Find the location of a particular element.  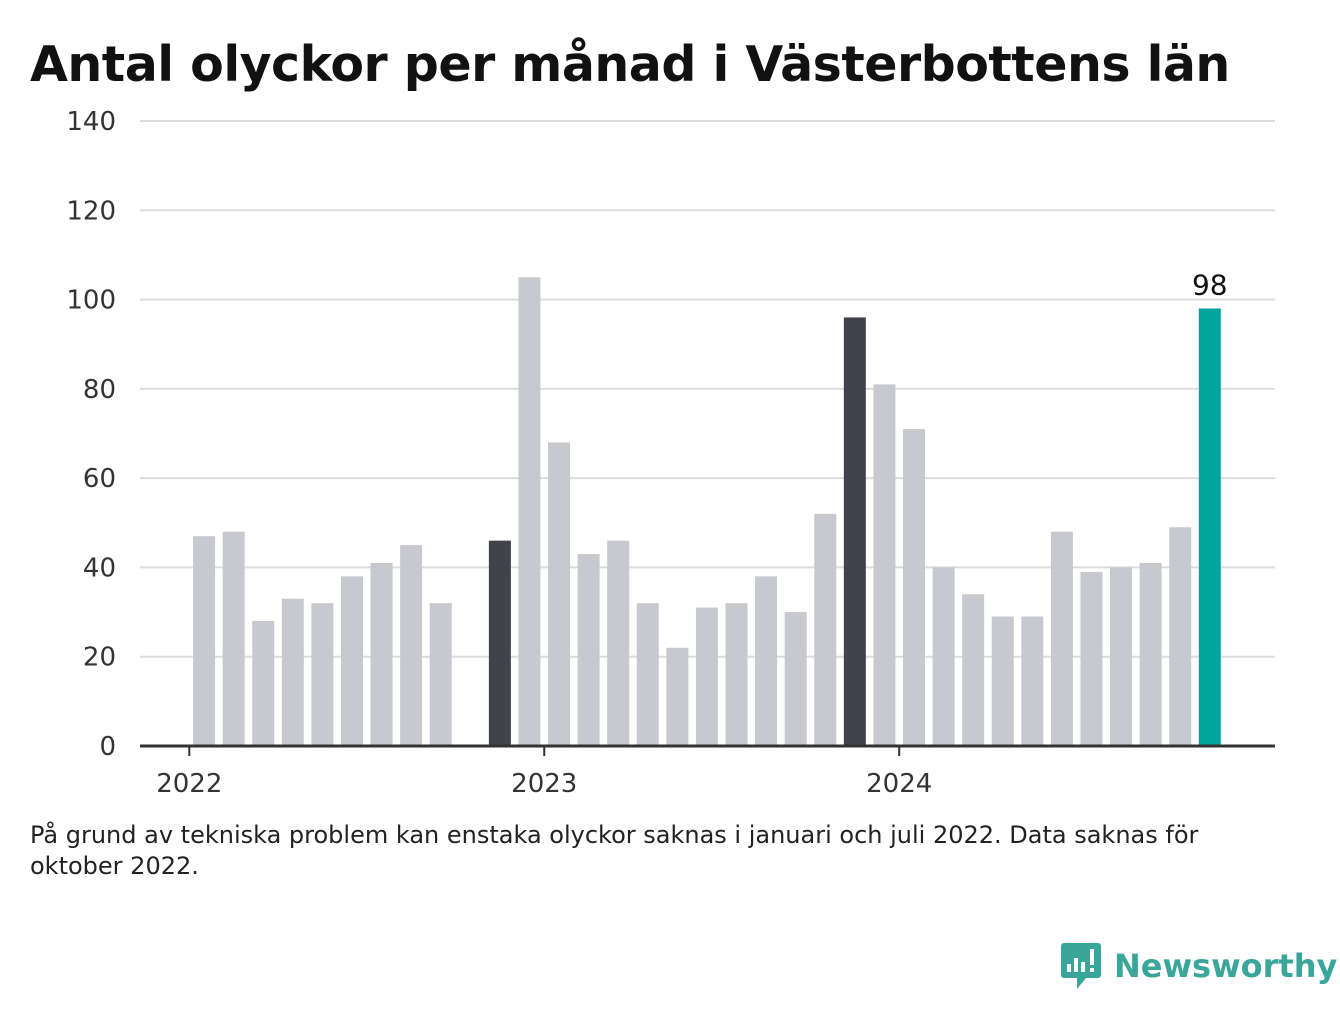

brand-logo: Newsworthy is located at coordinates (1198, 966).